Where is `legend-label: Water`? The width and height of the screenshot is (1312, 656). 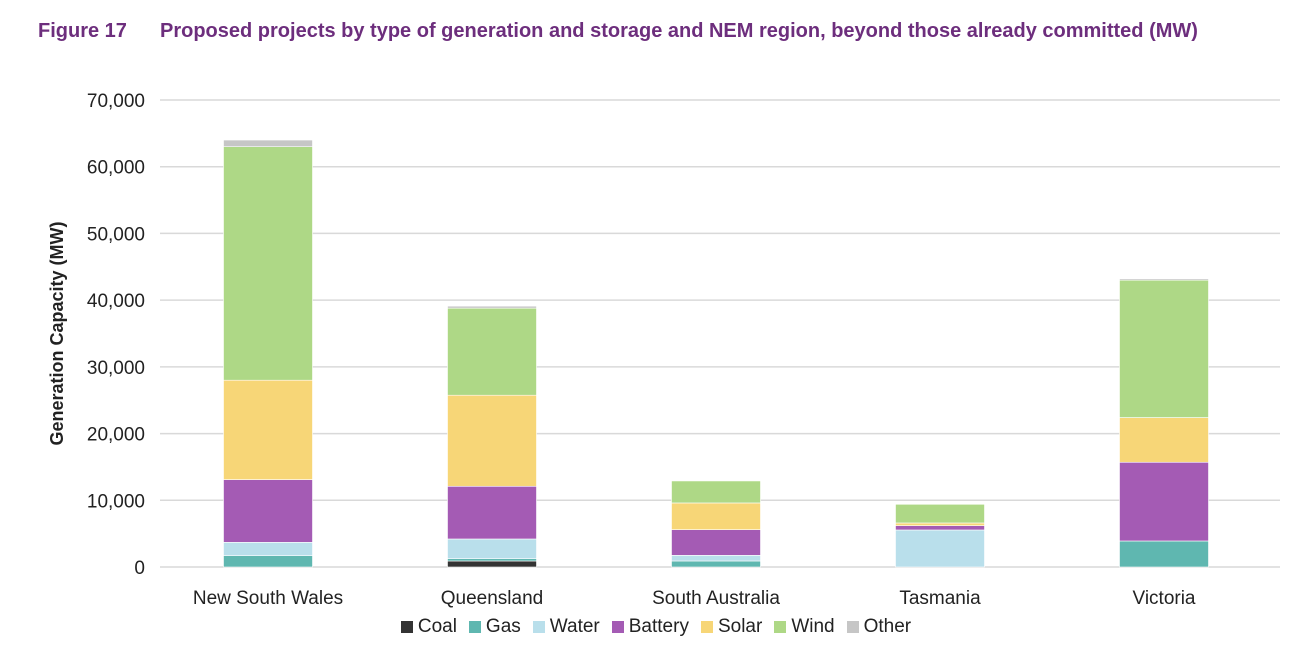
legend-label: Water is located at coordinates (574, 626).